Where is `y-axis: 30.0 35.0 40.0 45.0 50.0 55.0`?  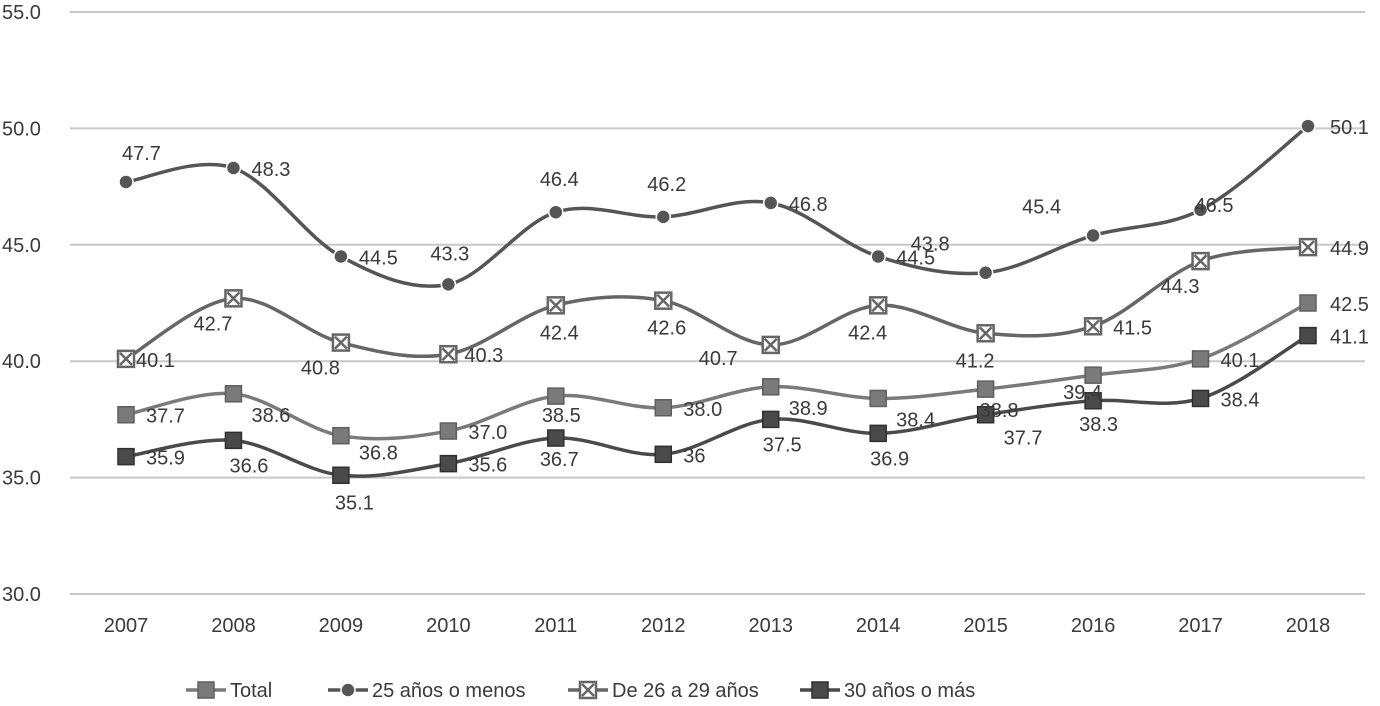
y-axis: 30.0 35.0 40.0 45.0 50.0 55.0 is located at coordinates (21, 304).